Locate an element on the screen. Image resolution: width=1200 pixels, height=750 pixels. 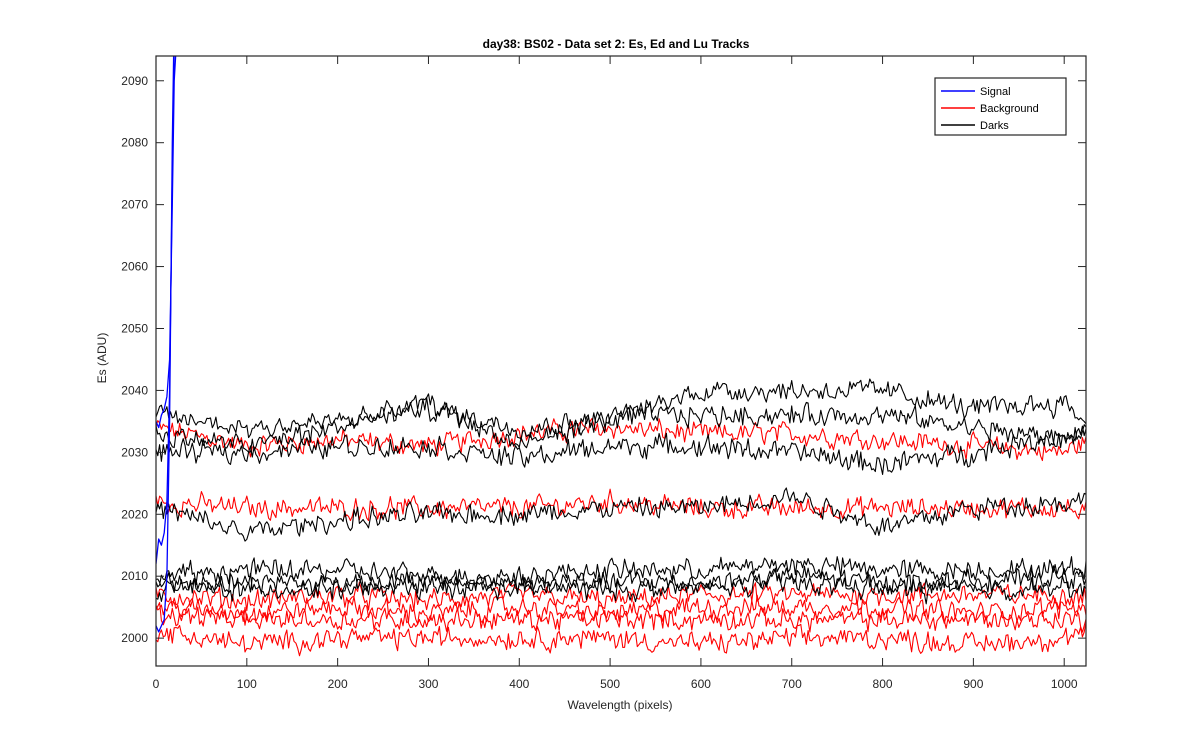
legend-label-background: Background is located at coordinates (1009, 109).